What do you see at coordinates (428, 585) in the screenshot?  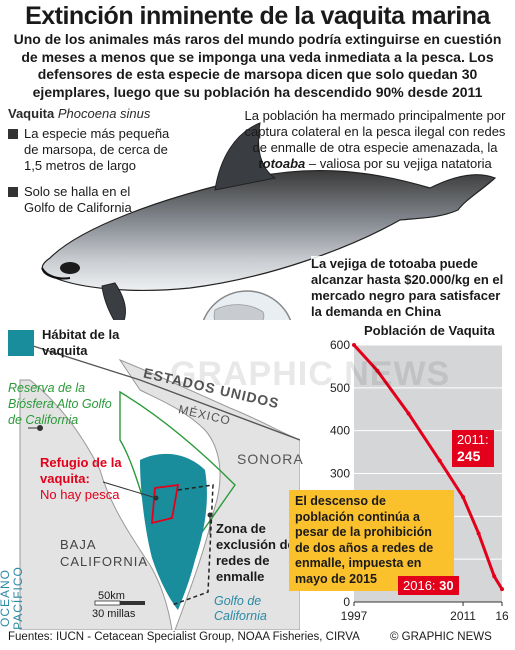 I see `label-2016: 2016: 30` at bounding box center [428, 585].